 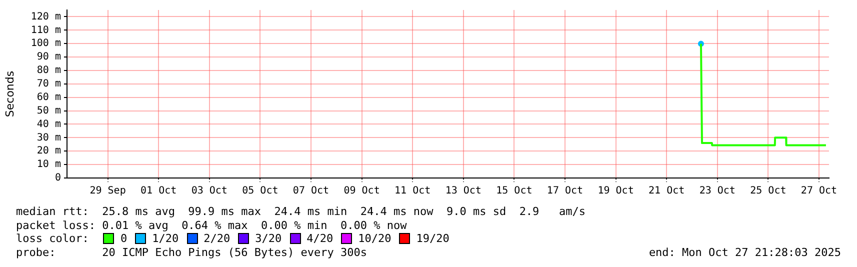 What do you see at coordinates (768, 191) in the screenshot?
I see `x-tick-label: 25 Oct` at bounding box center [768, 191].